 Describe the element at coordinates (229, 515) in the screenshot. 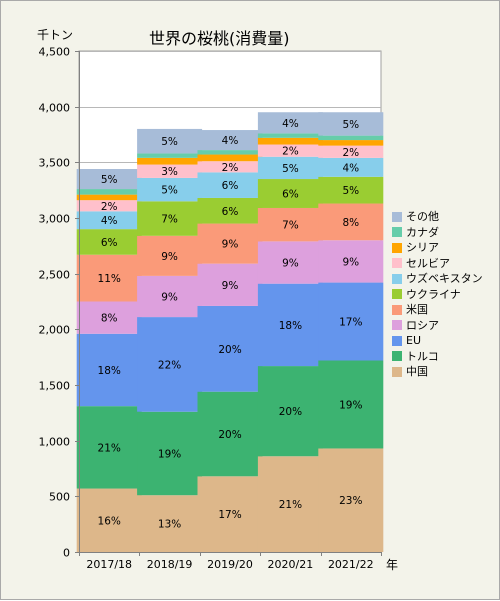

I see `data-label: 17%` at that location.